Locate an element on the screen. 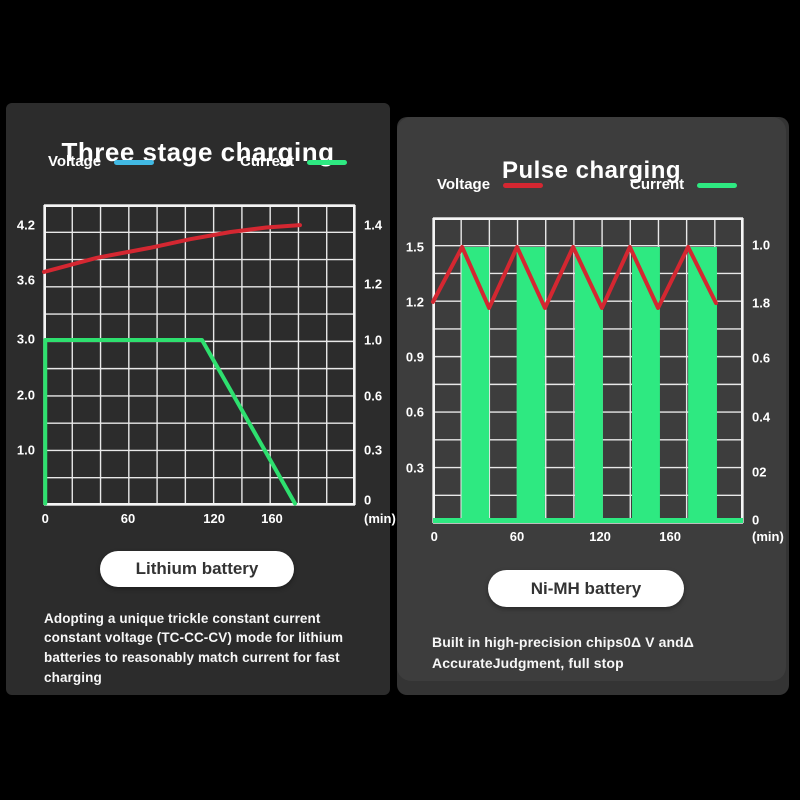 The height and width of the screenshot is (800, 800). nimh-battery-button: Ni-MH battery is located at coordinates (586, 588).